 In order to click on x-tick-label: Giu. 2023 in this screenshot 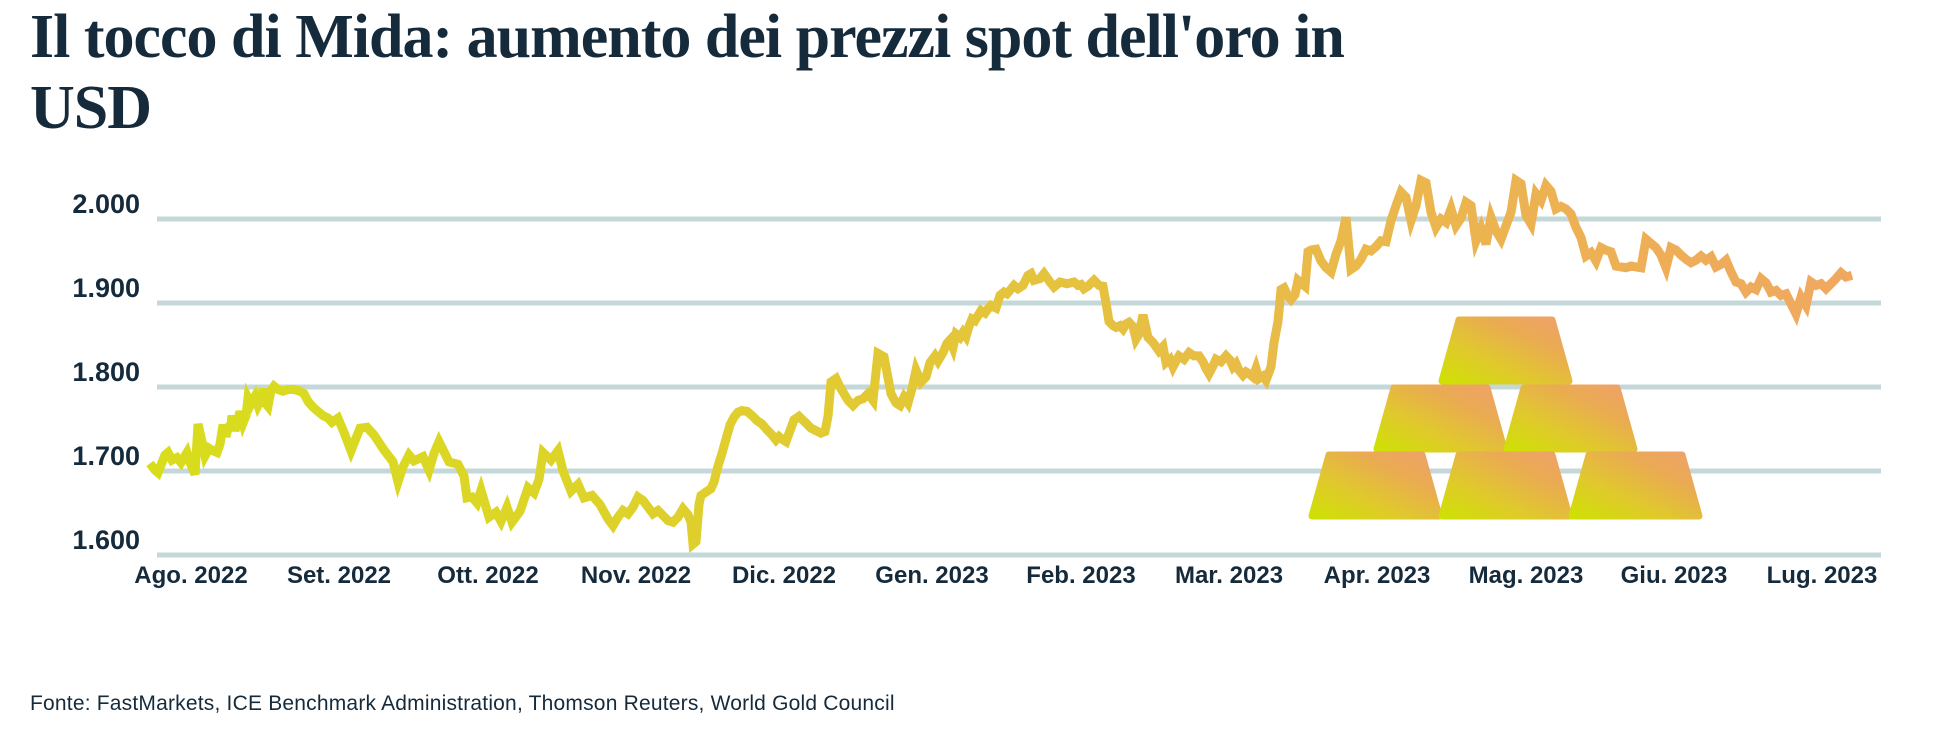, I will do `click(1674, 575)`.